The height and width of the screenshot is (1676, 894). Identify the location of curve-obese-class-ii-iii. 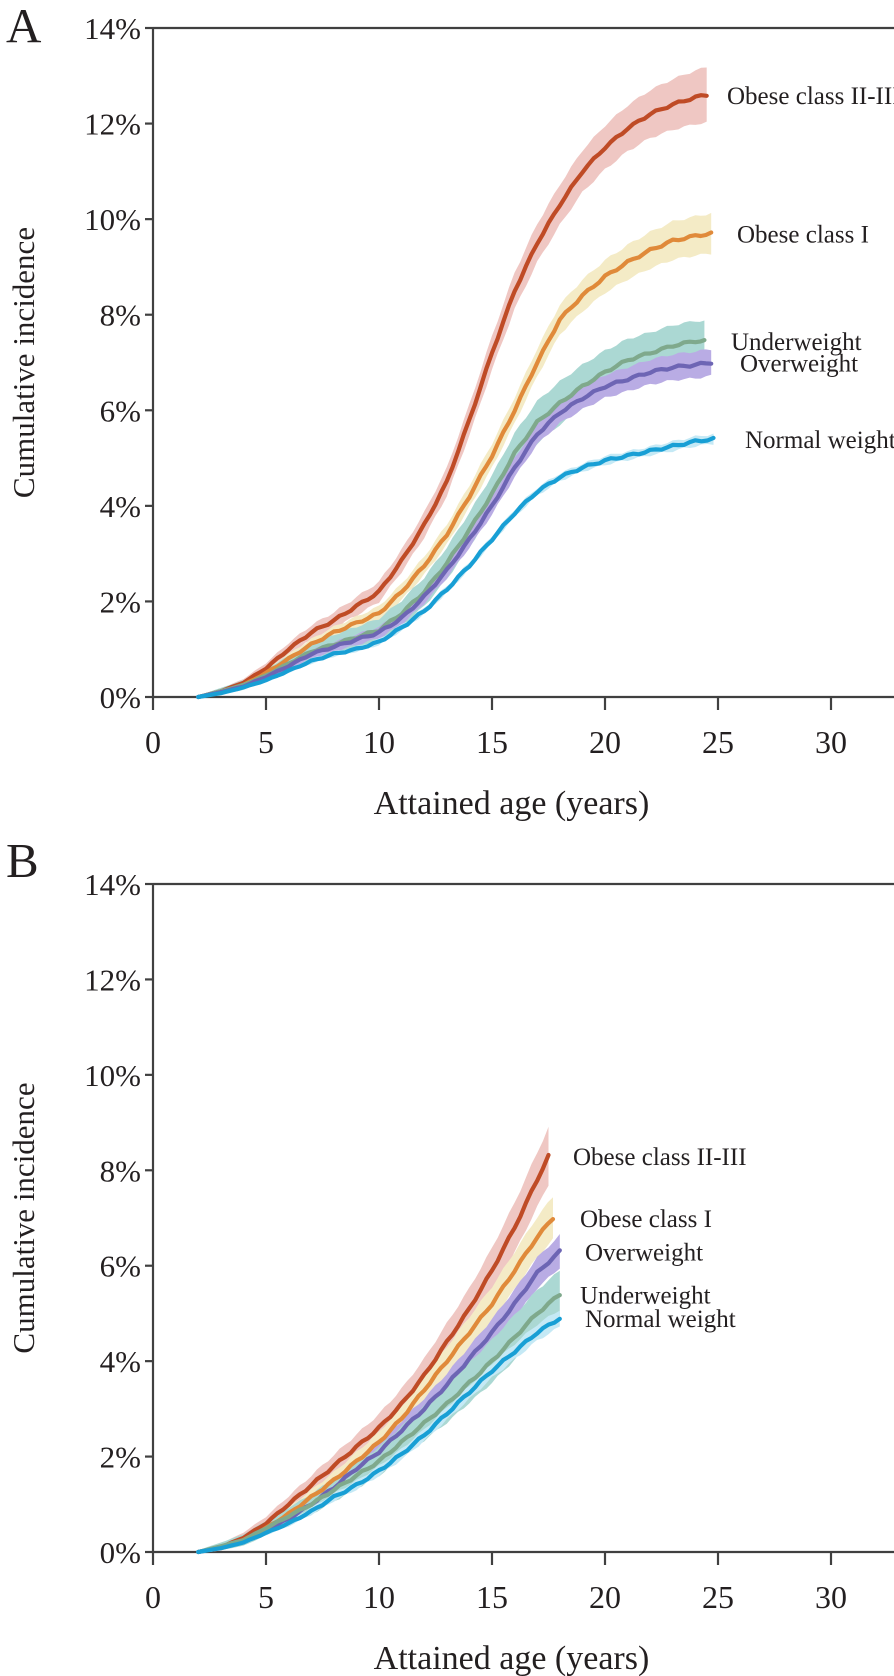
(373, 1353).